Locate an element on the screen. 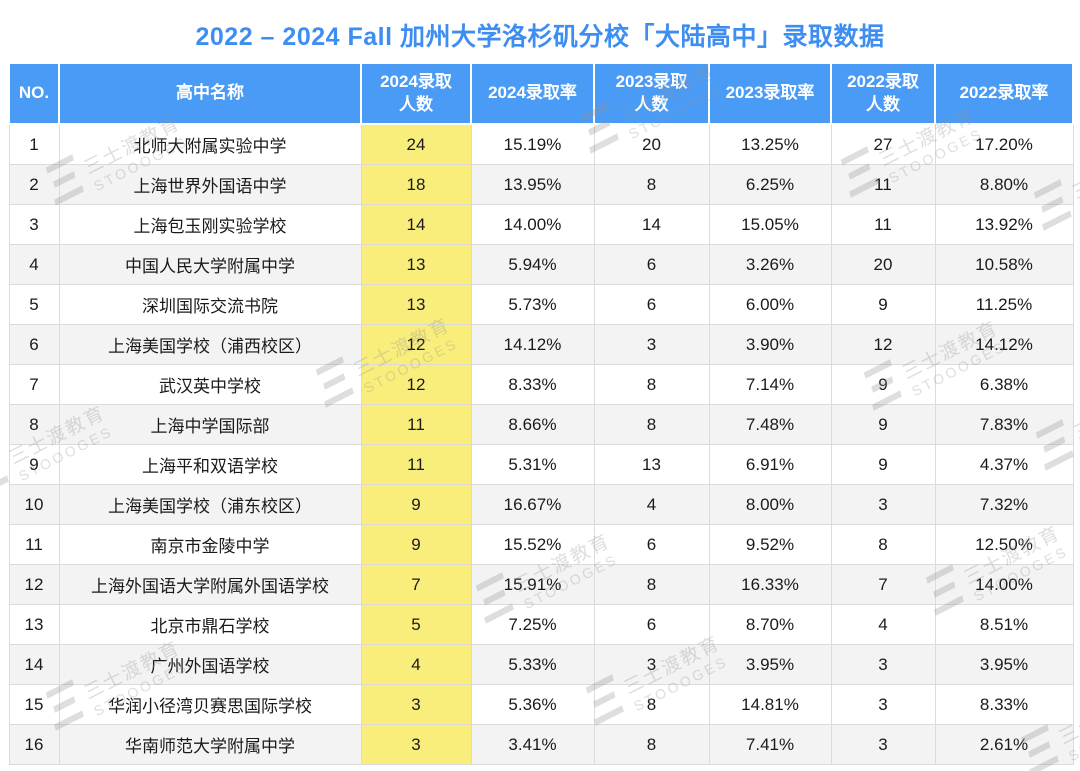  header-cell-rate2023: 2023录取率 is located at coordinates (770, 93).